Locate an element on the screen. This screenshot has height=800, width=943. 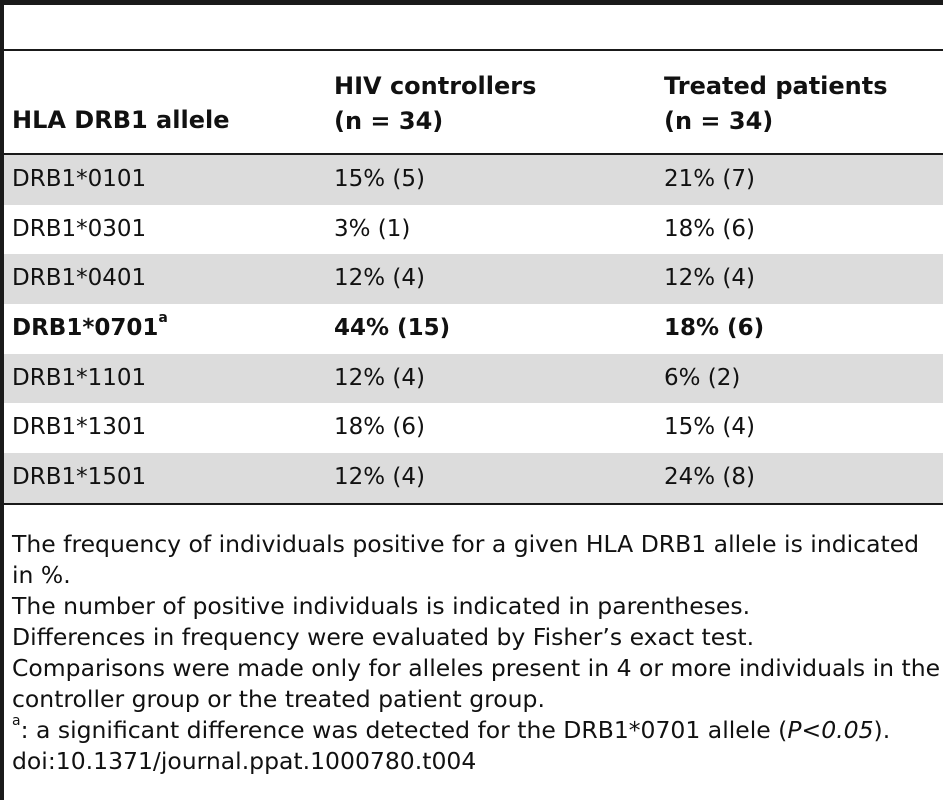
allele-name: DRB1*0301 is located at coordinates (79, 228).